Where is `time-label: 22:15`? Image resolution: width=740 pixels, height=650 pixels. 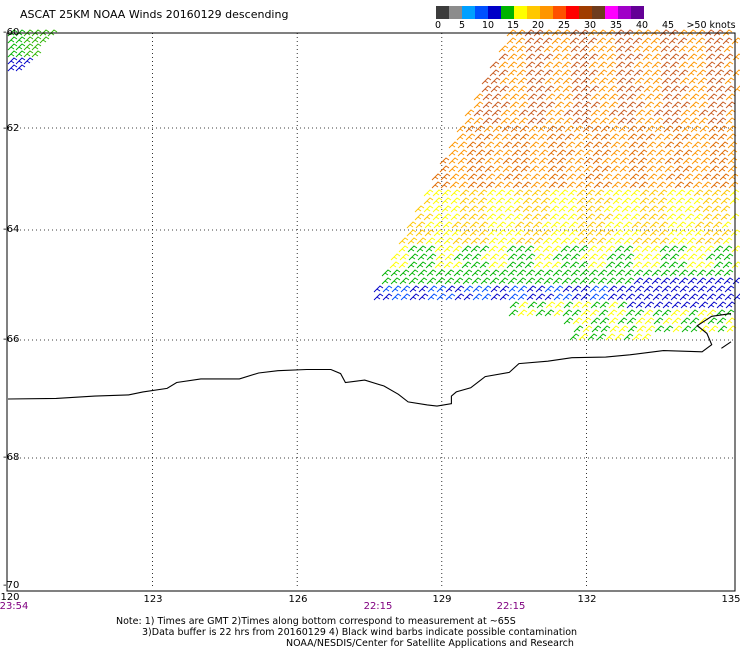 time-label: 22:15 is located at coordinates (378, 606).